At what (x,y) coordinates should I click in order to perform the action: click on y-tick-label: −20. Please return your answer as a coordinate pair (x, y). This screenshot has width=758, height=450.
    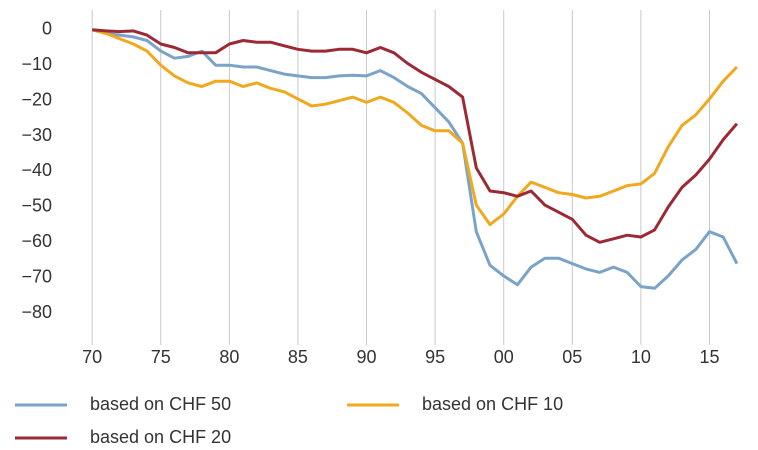
    Looking at the image, I should click on (36, 99).